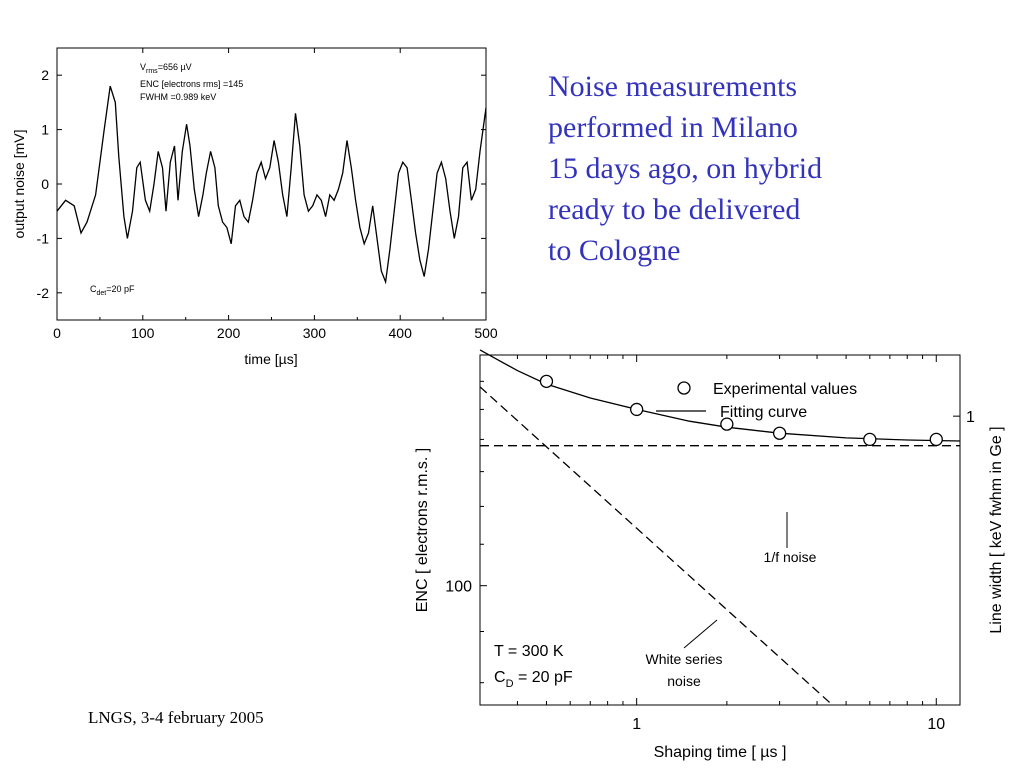 The width and height of the screenshot is (1024, 768). I want to click on legend-marker-icon, so click(684, 388).